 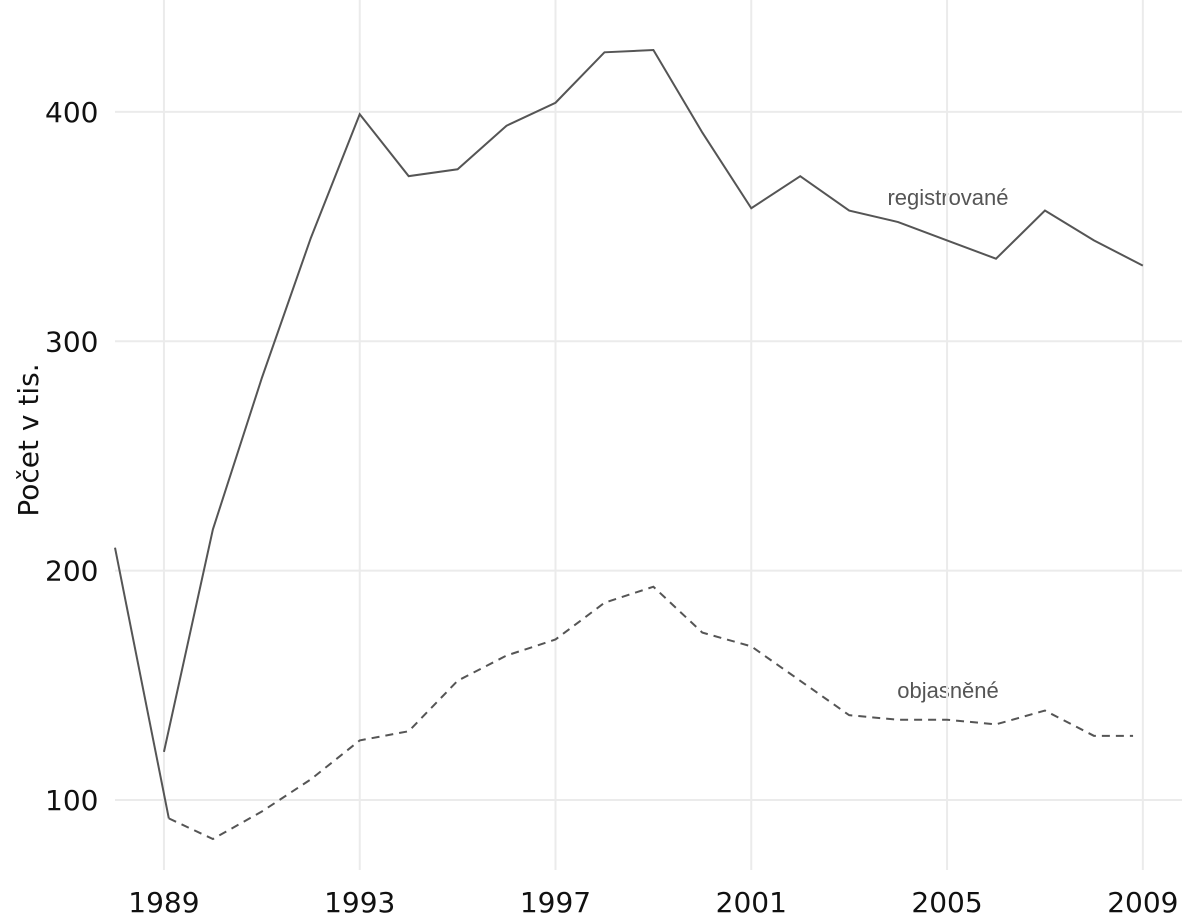 What do you see at coordinates (1142, 902) in the screenshot?
I see `x-tick-label: 2009` at bounding box center [1142, 902].